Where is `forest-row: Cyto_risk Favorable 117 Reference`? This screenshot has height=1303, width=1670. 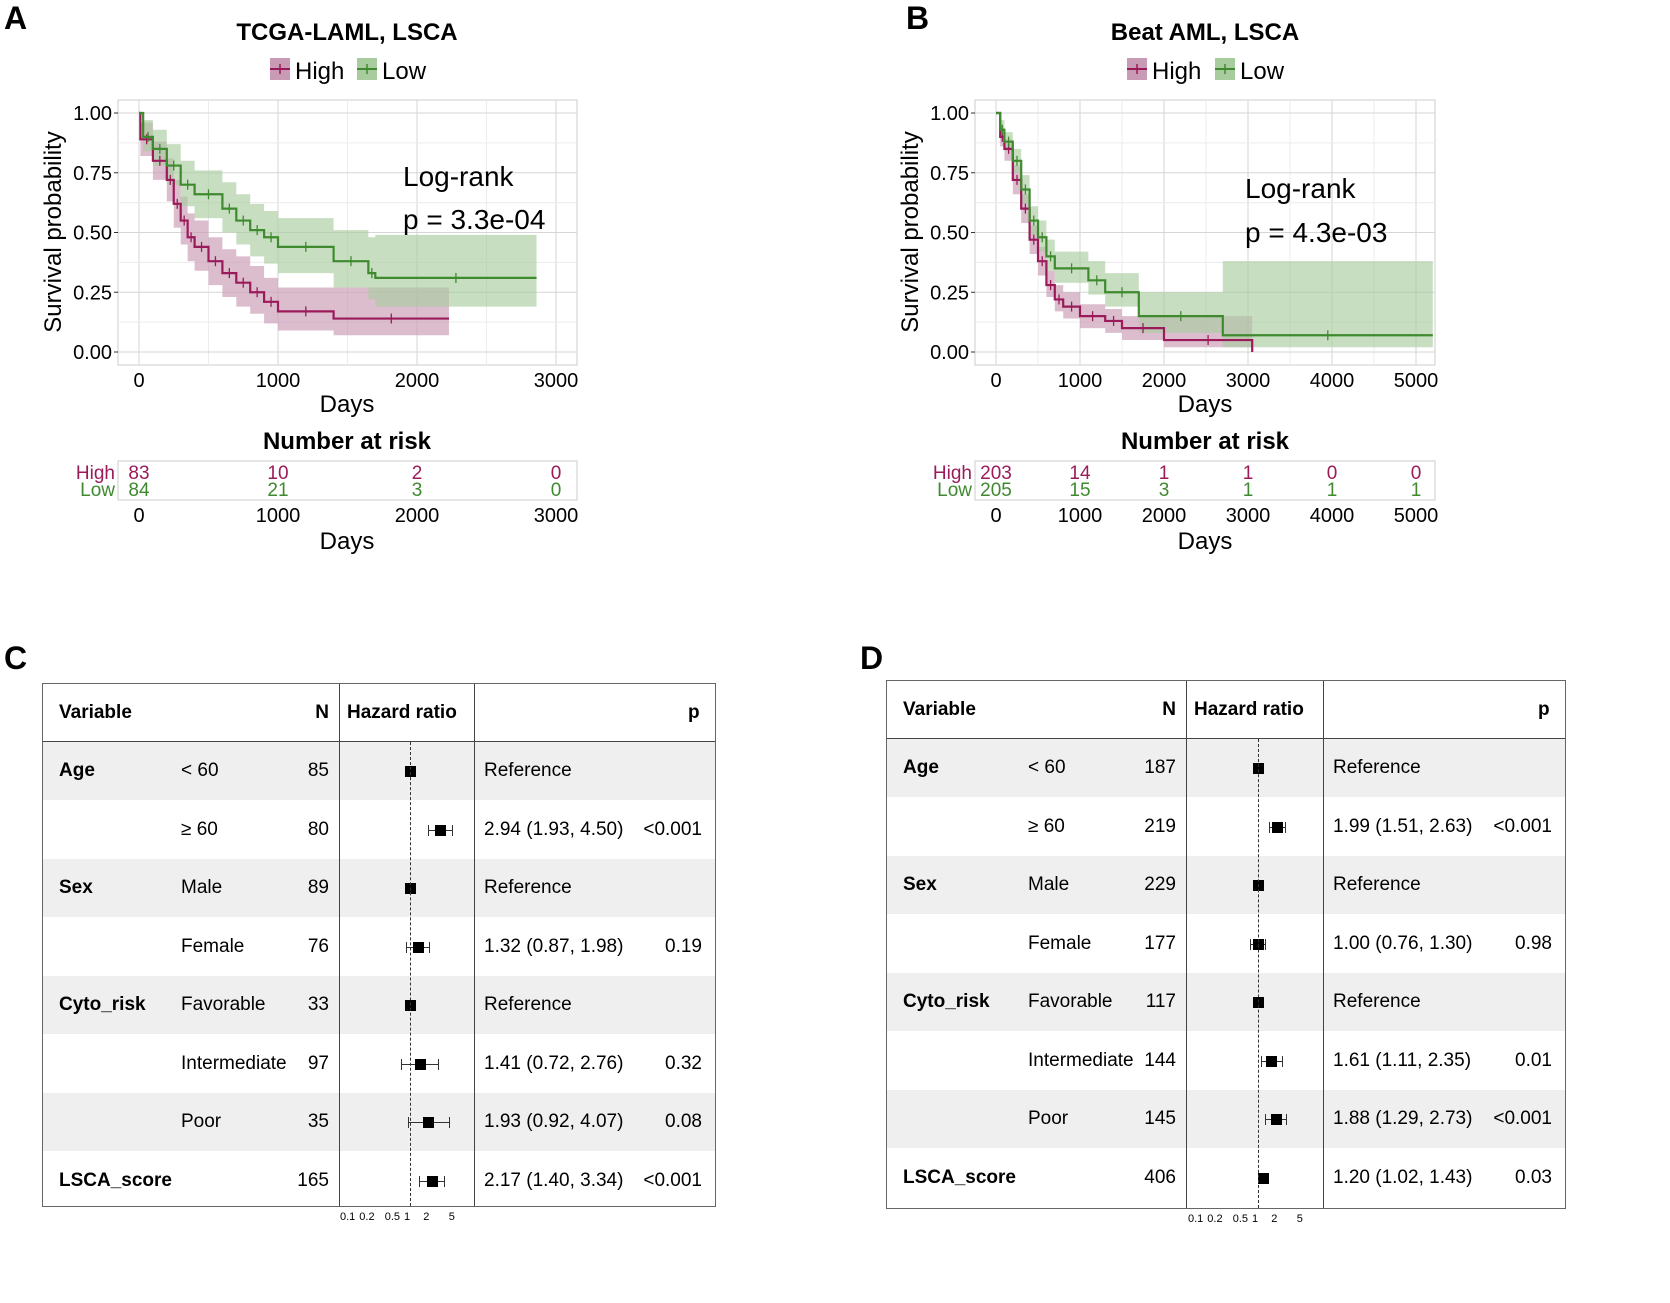
forest-row: Cyto_risk Favorable 117 Reference is located at coordinates (1226, 1002).